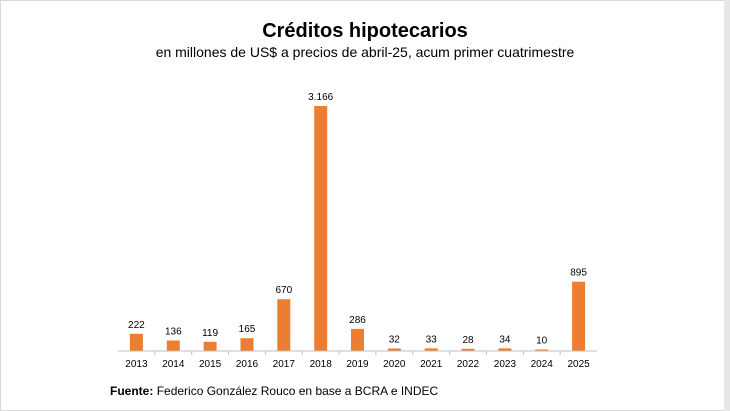 The image size is (730, 411). I want to click on x-tick-2021: 2021, so click(431, 364).